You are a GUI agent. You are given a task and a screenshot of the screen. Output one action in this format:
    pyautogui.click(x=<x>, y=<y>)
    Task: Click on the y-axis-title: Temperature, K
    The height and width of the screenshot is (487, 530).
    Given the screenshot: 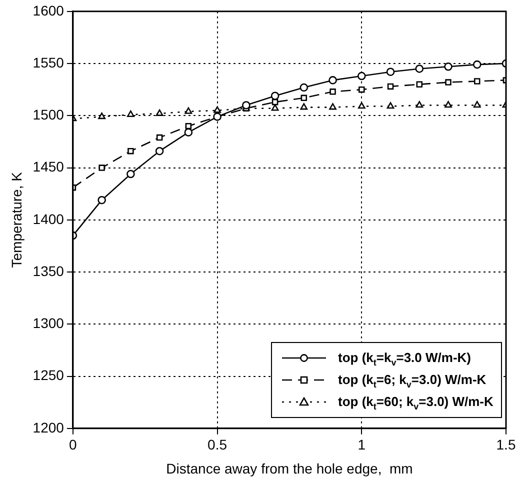 What is the action you would take?
    pyautogui.click(x=16, y=219)
    